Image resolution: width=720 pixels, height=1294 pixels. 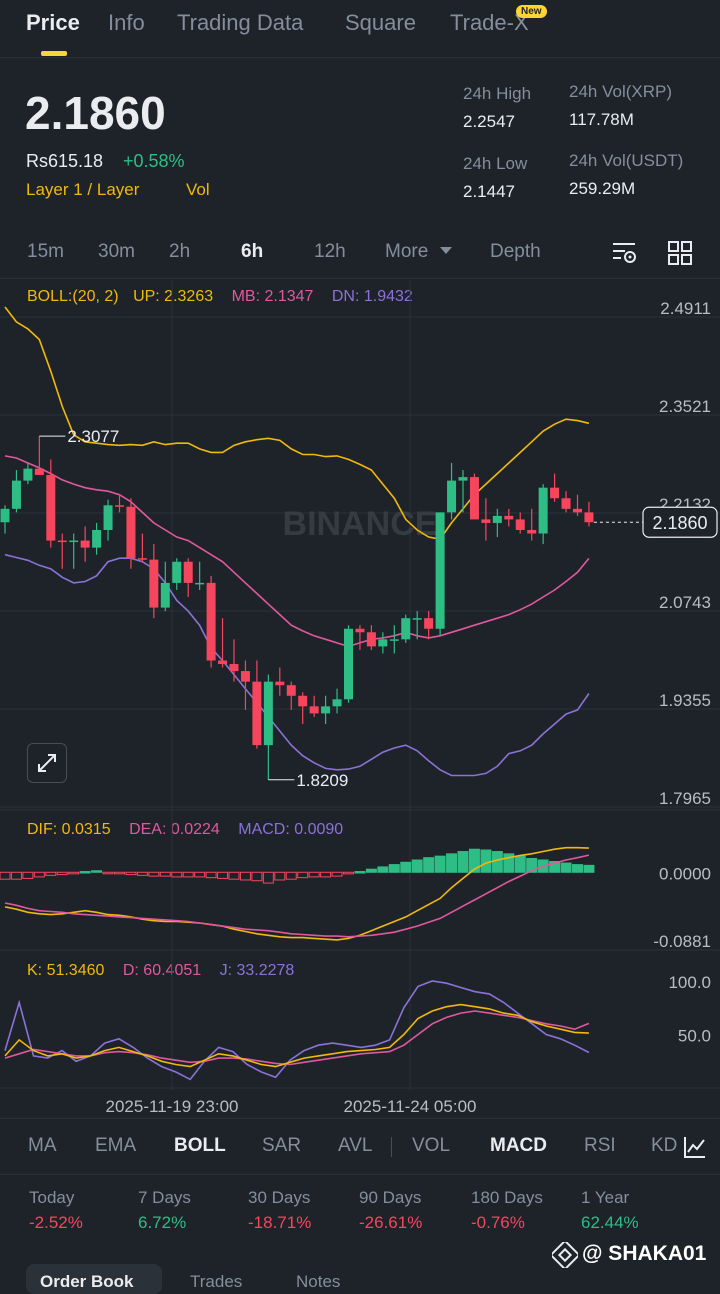 I want to click on boll-dn-line, so click(x=297, y=665).